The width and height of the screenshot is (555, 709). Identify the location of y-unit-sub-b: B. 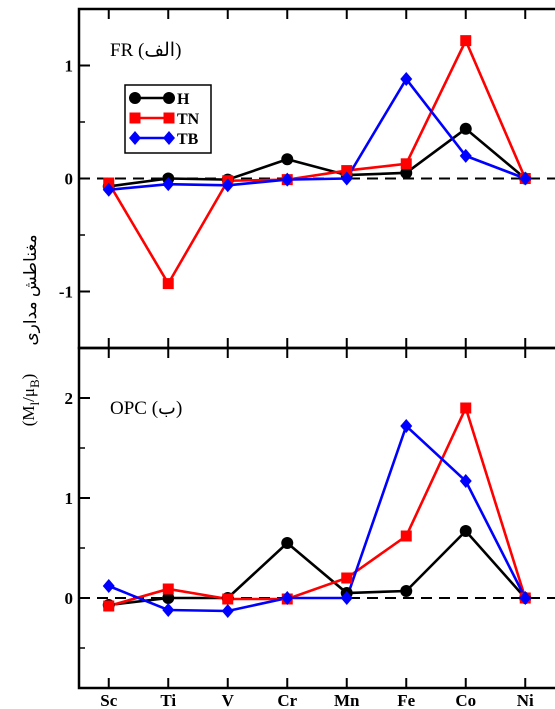
(34, 383).